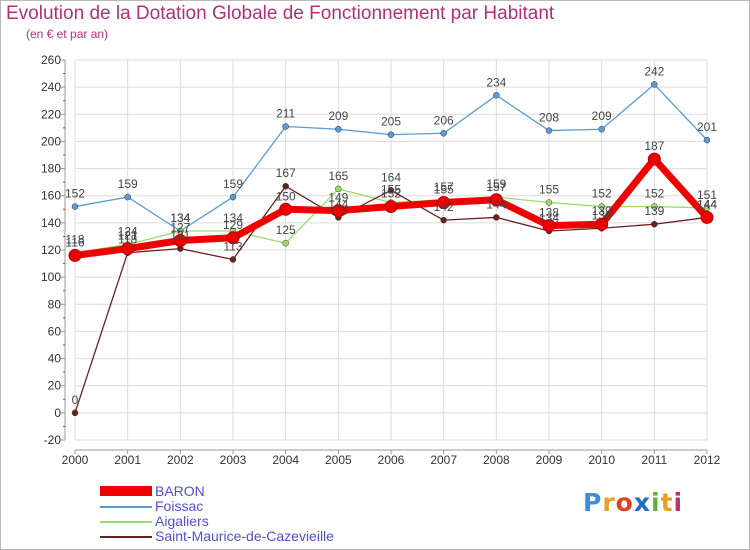 The width and height of the screenshot is (750, 550). Describe the element at coordinates (51, 169) in the screenshot. I see `y-tick-label: 180` at that location.